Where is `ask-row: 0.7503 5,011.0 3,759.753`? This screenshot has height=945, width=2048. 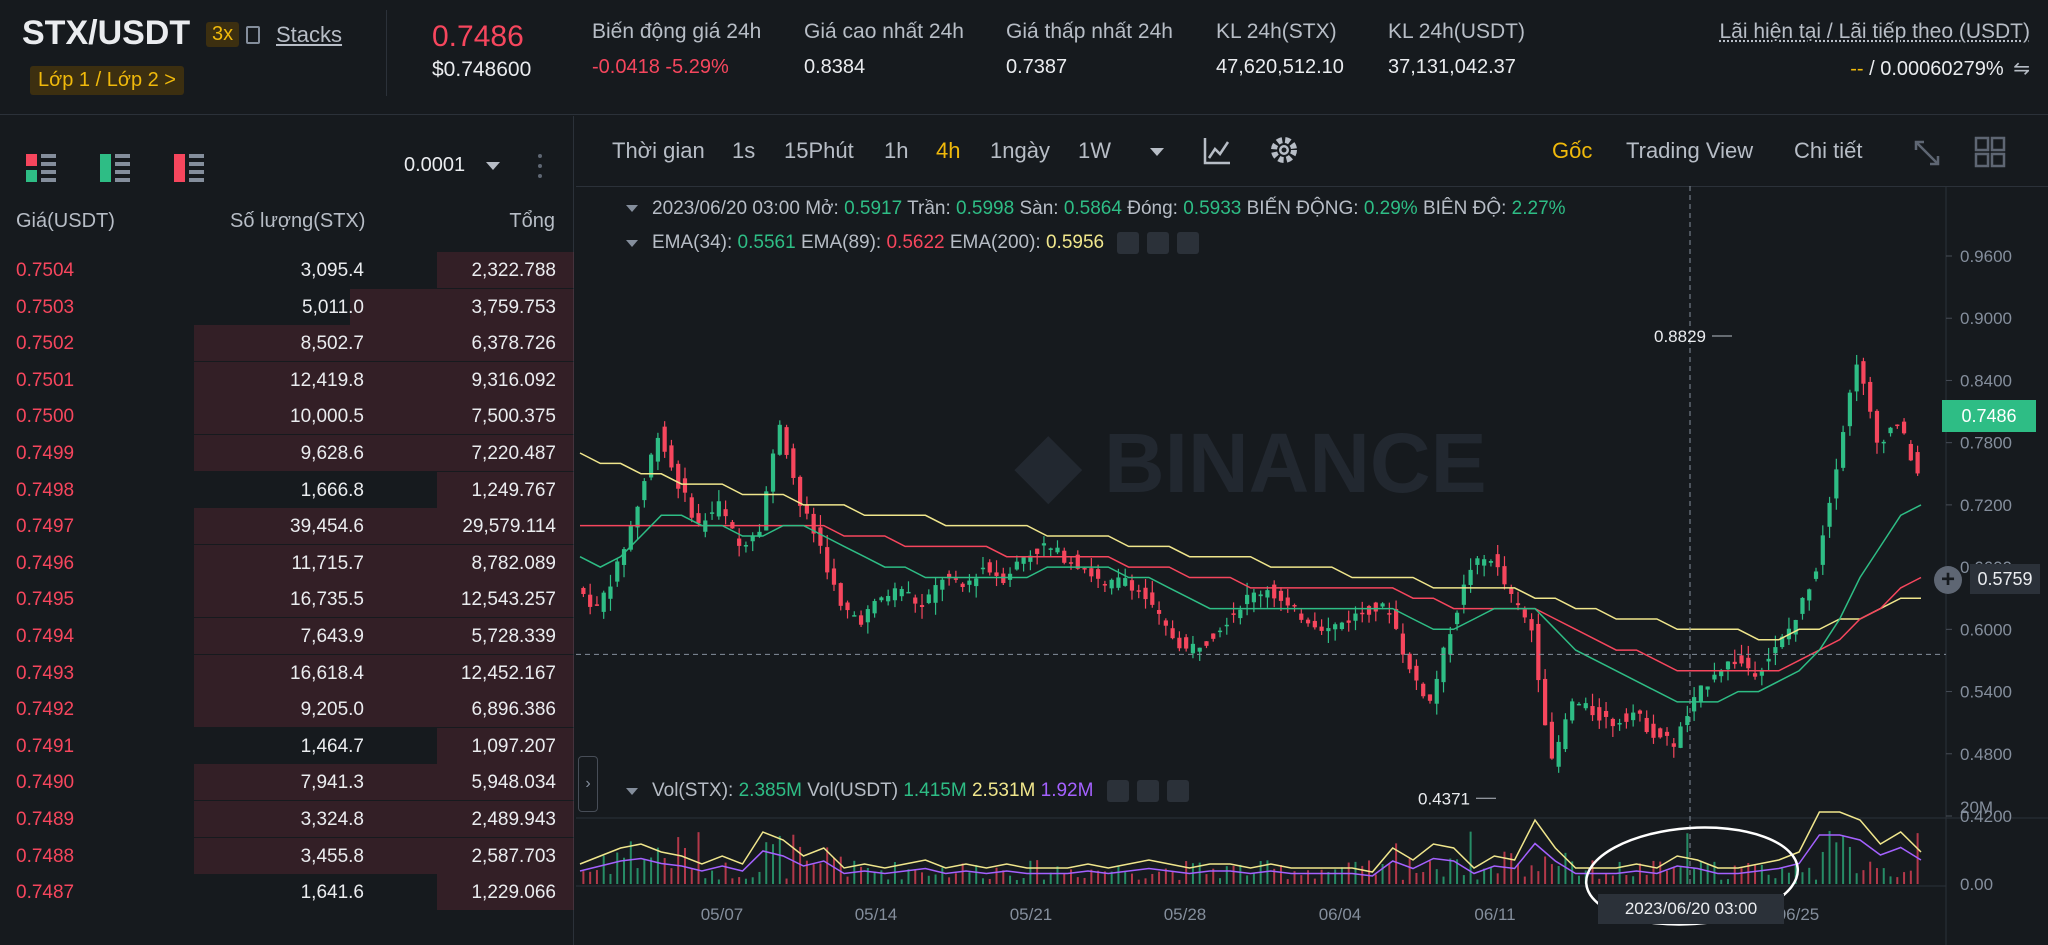 ask-row: 0.7503 5,011.0 3,759.753 is located at coordinates (287, 306).